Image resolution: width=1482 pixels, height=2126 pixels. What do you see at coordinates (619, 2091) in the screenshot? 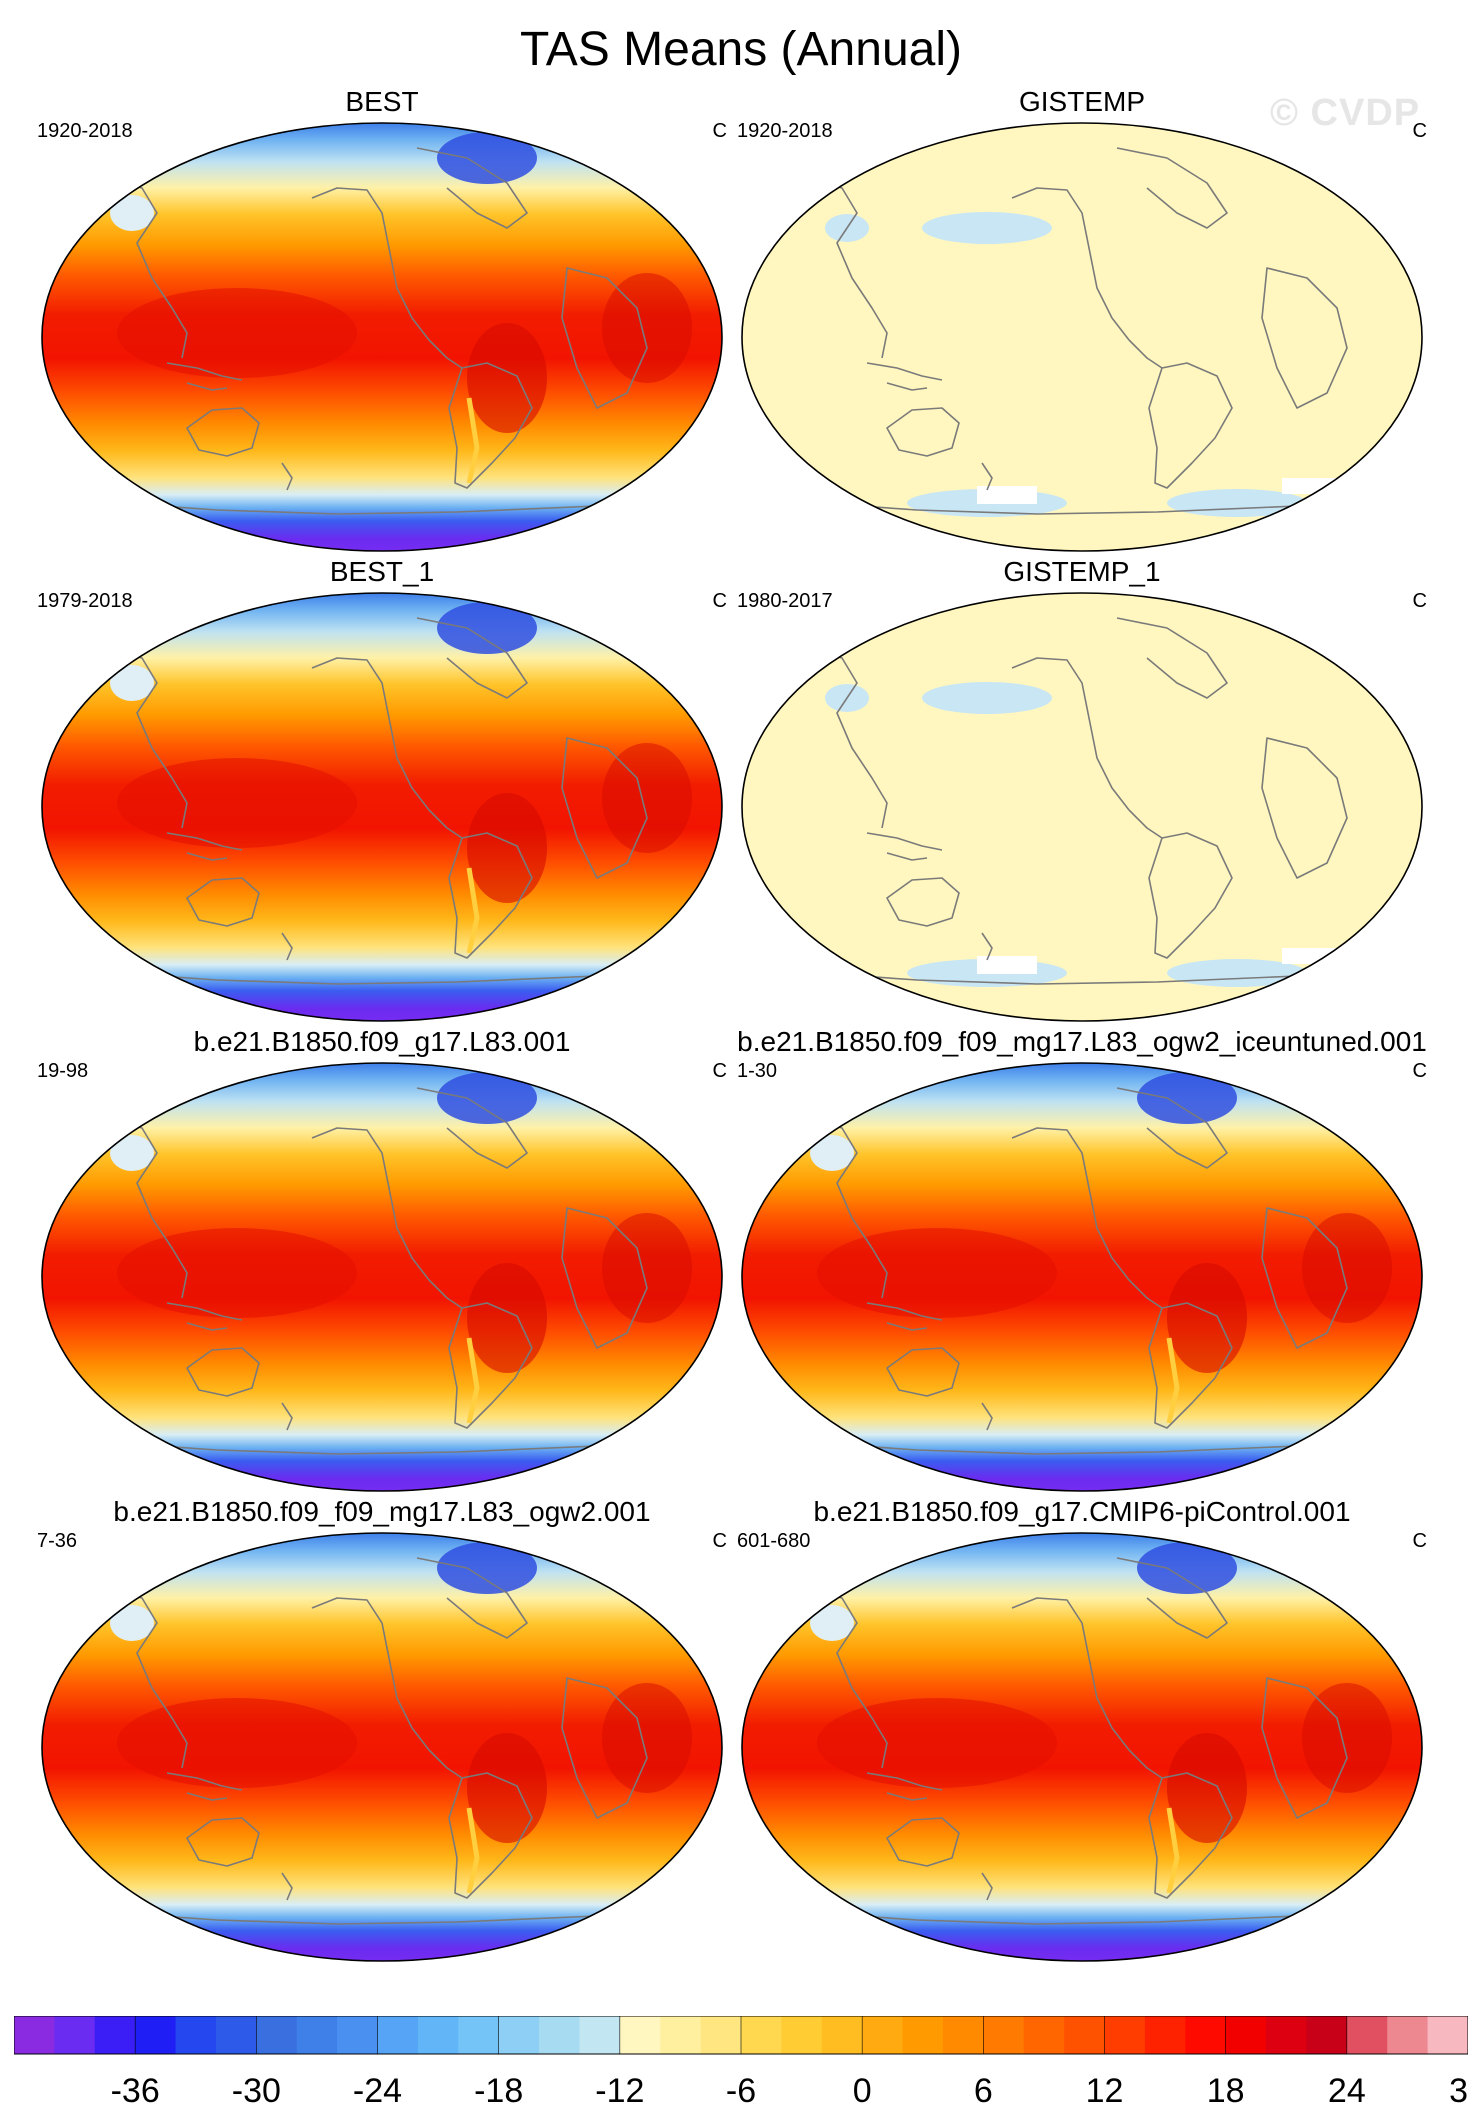
I see `colorbar-tick-label: -12` at bounding box center [619, 2091].